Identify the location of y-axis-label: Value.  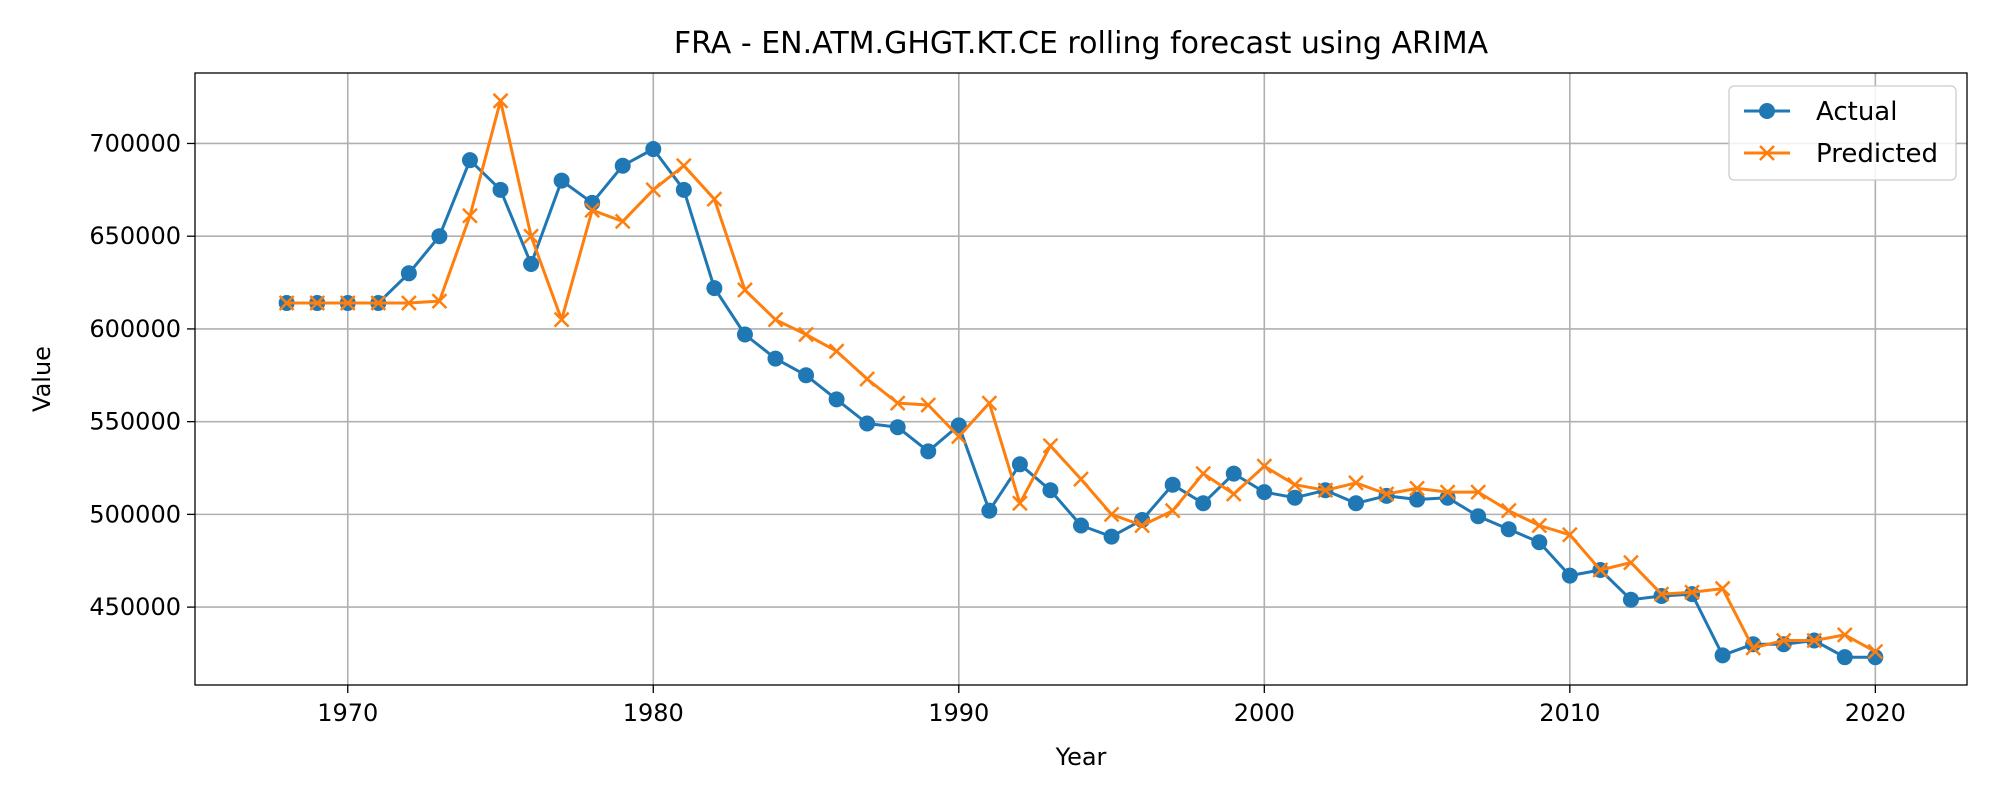
(42, 379).